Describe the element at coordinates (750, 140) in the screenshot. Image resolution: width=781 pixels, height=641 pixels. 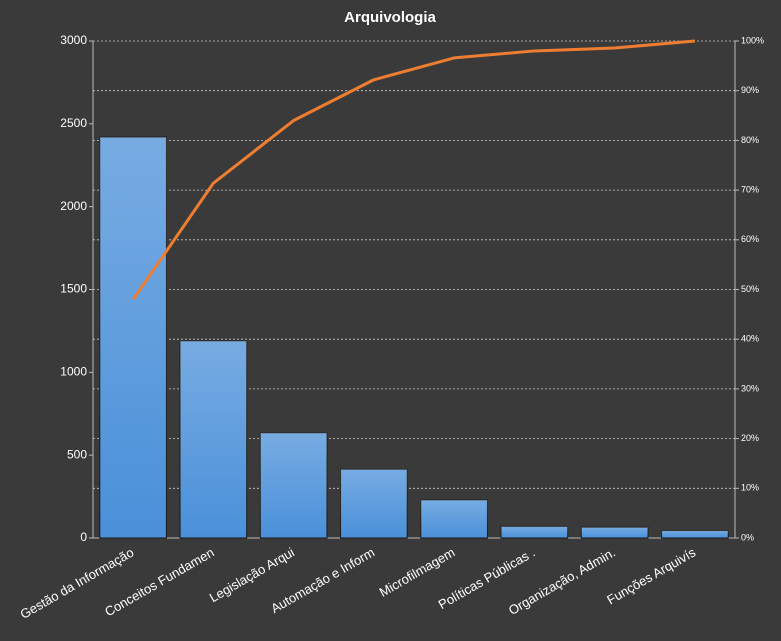
I see `y2-tick-label: 80%` at that location.